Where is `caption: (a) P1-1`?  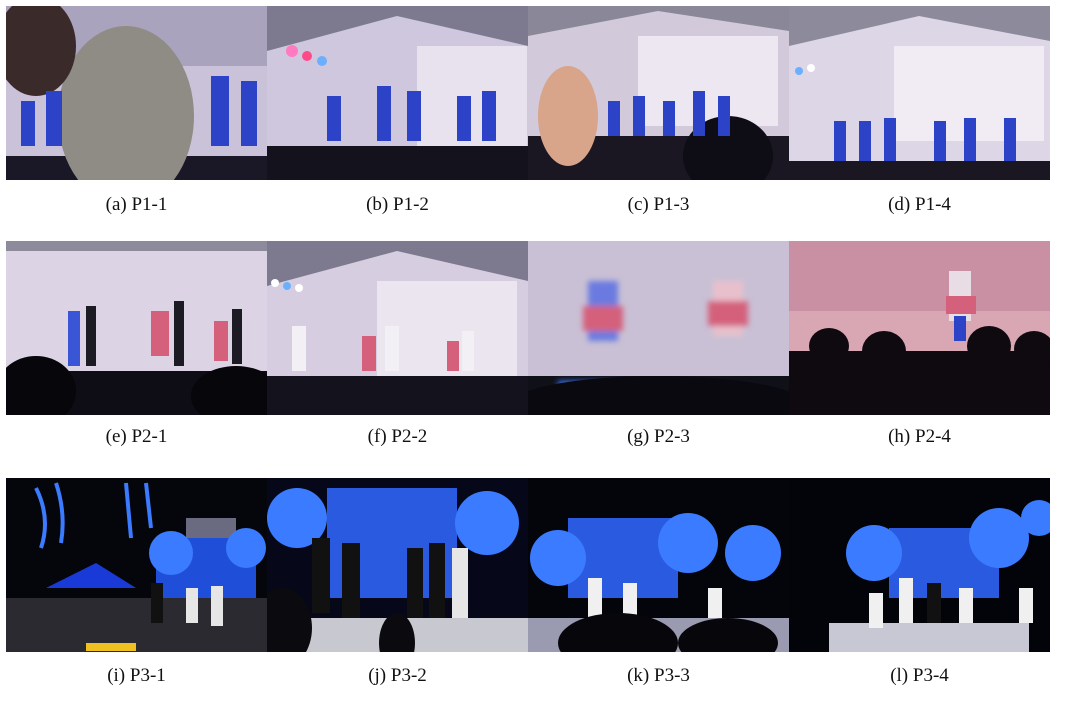
caption: (a) P1-1 is located at coordinates (136, 204).